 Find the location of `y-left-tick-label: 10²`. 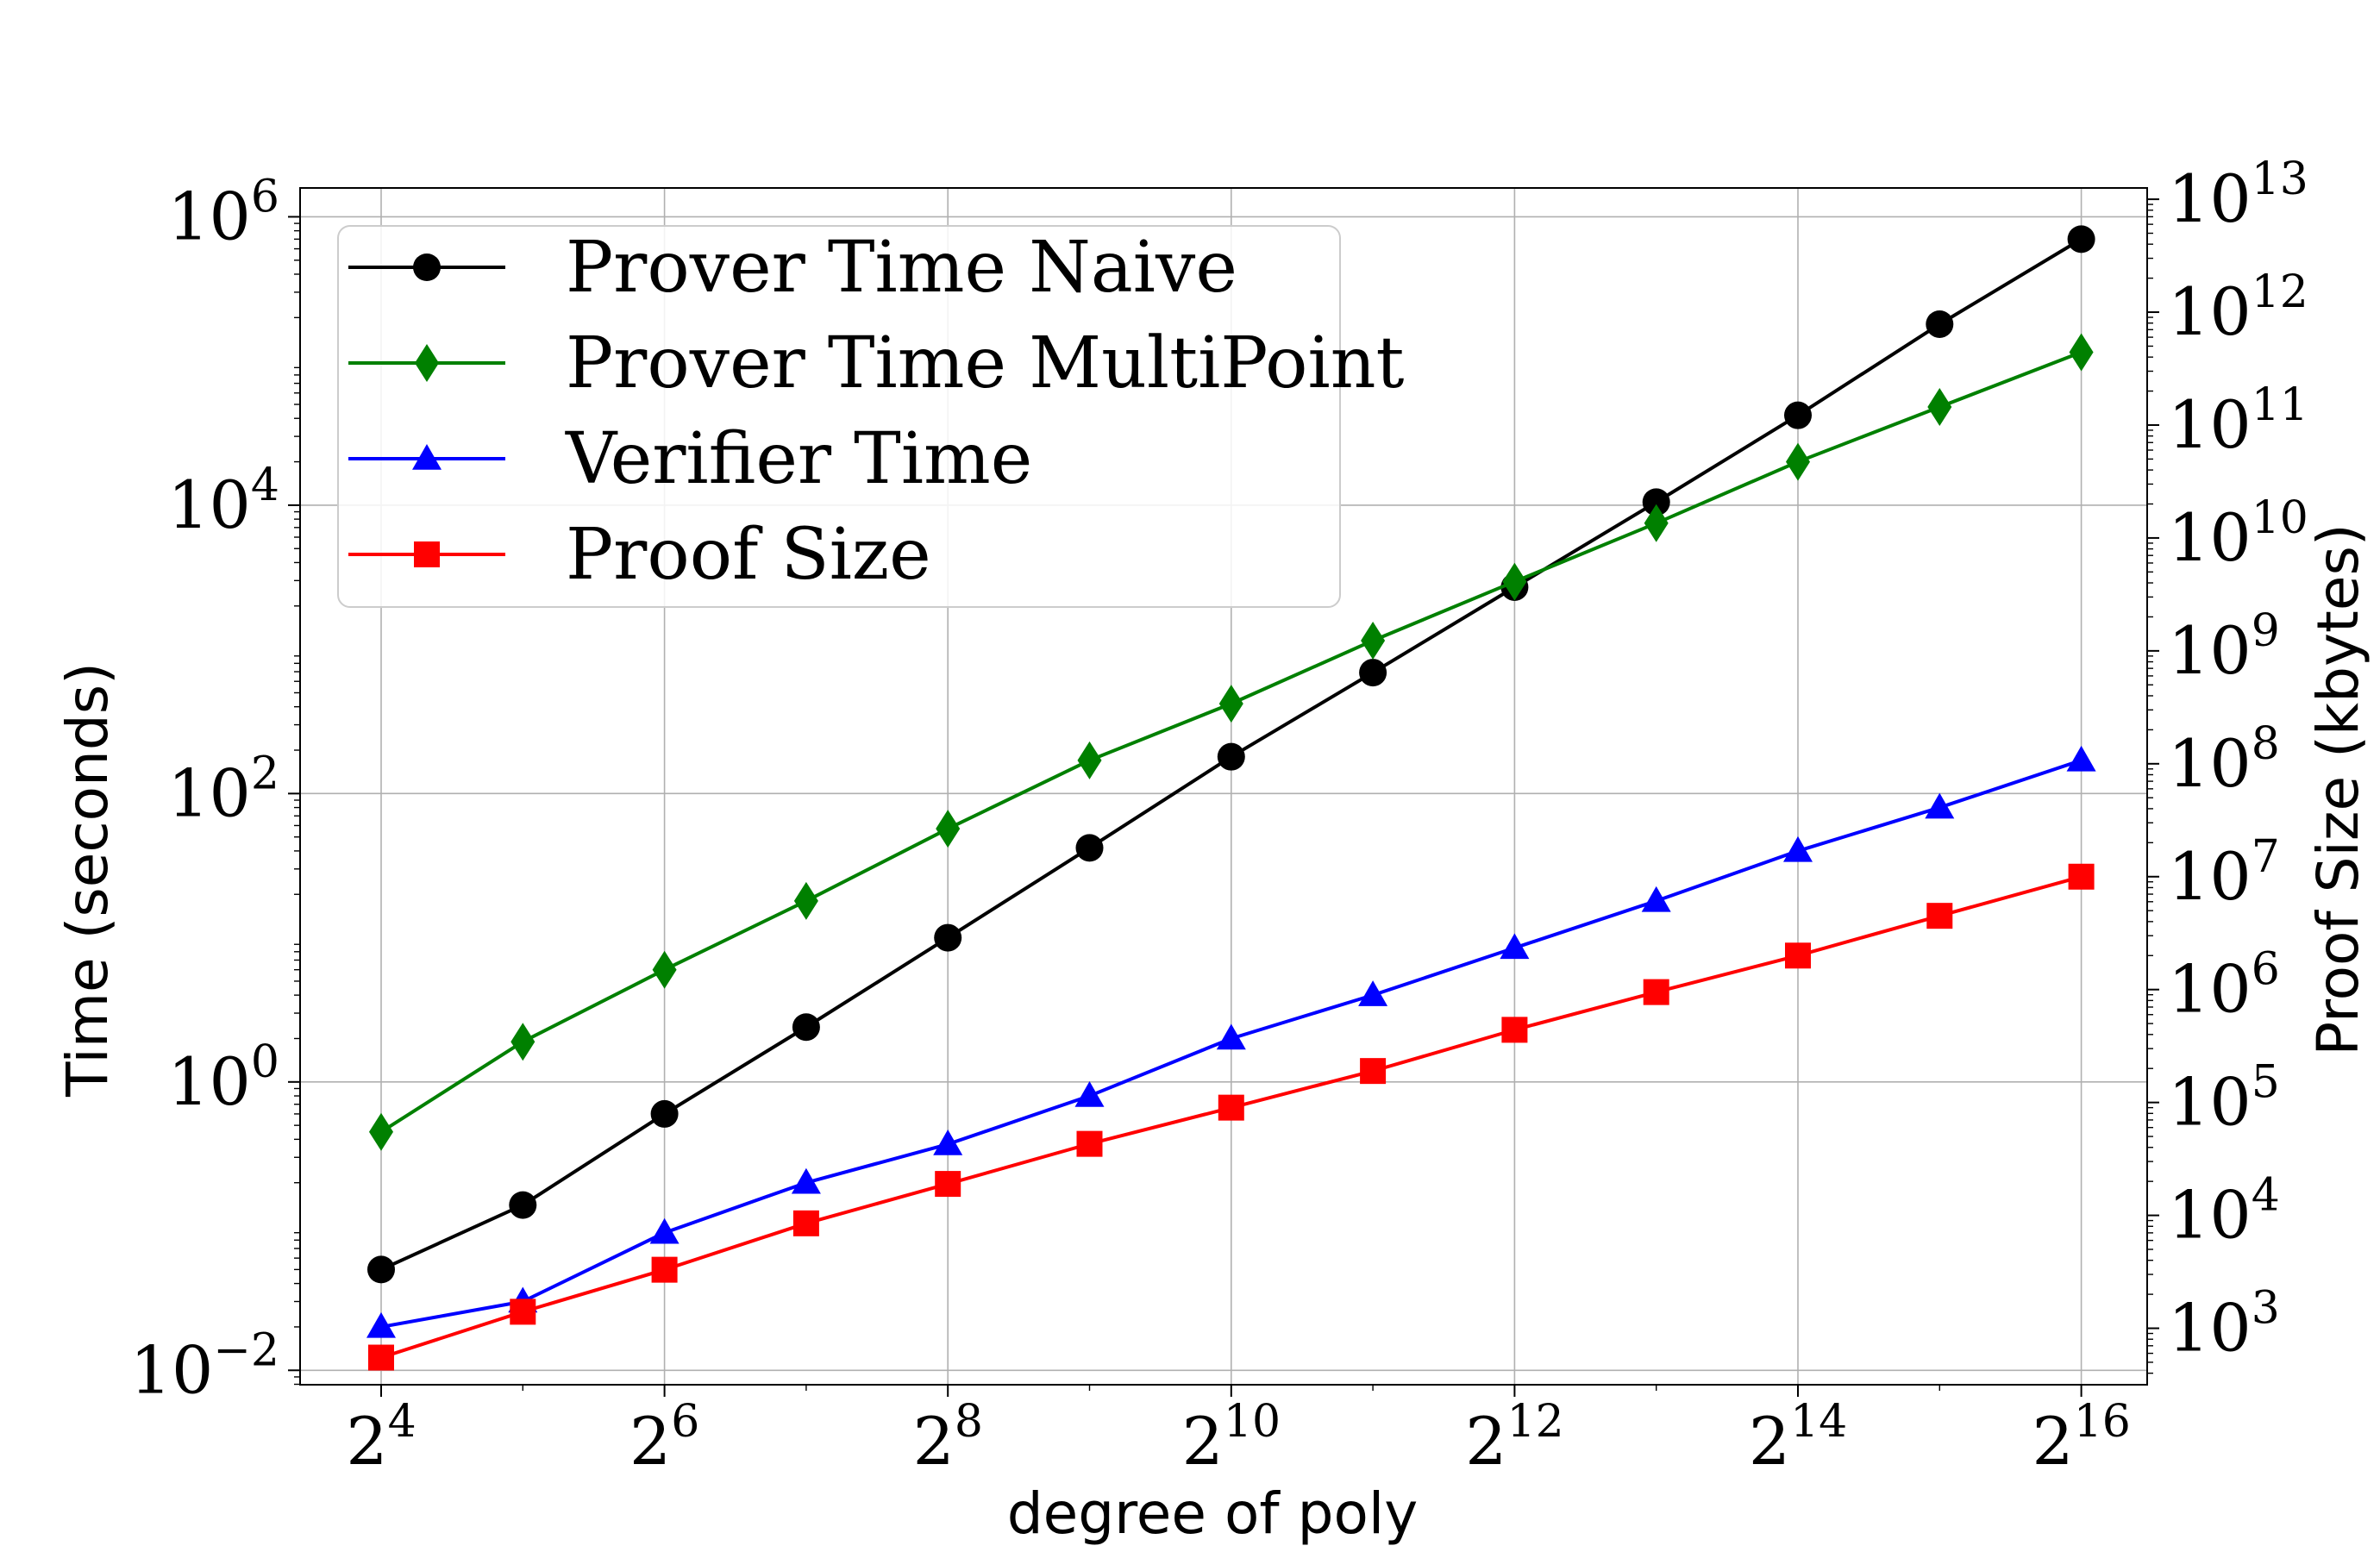

y-left-tick-label: 10² is located at coordinates (223, 790).